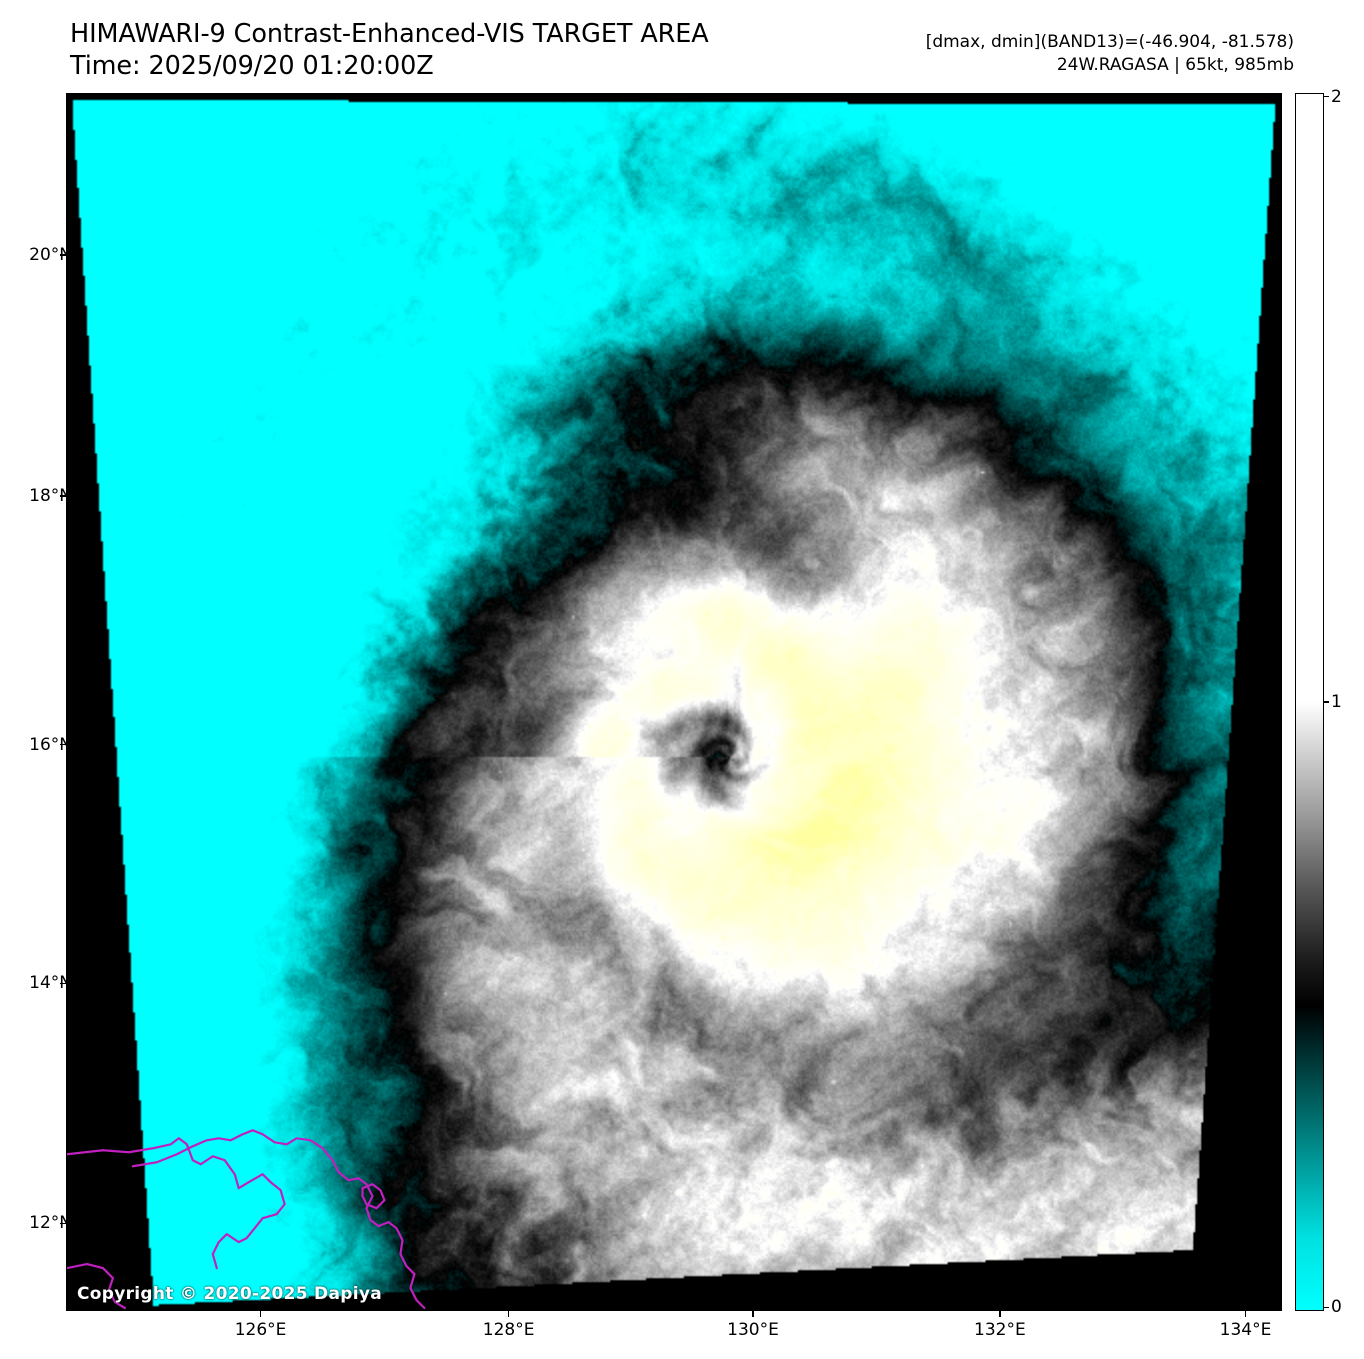 The image size is (1364, 1359). Describe the element at coordinates (50, 983) in the screenshot. I see `y-axis-tick-label: 14°N` at that location.